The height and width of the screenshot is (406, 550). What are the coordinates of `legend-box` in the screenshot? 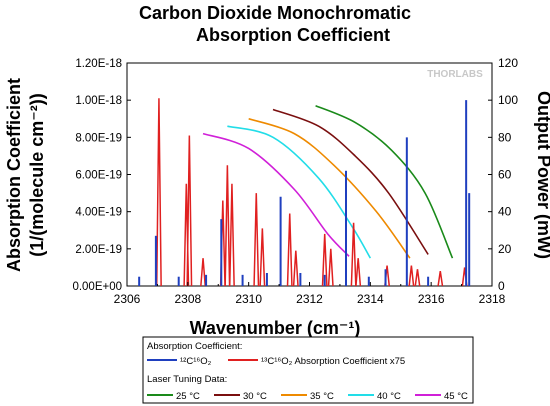 It's located at (308, 370).